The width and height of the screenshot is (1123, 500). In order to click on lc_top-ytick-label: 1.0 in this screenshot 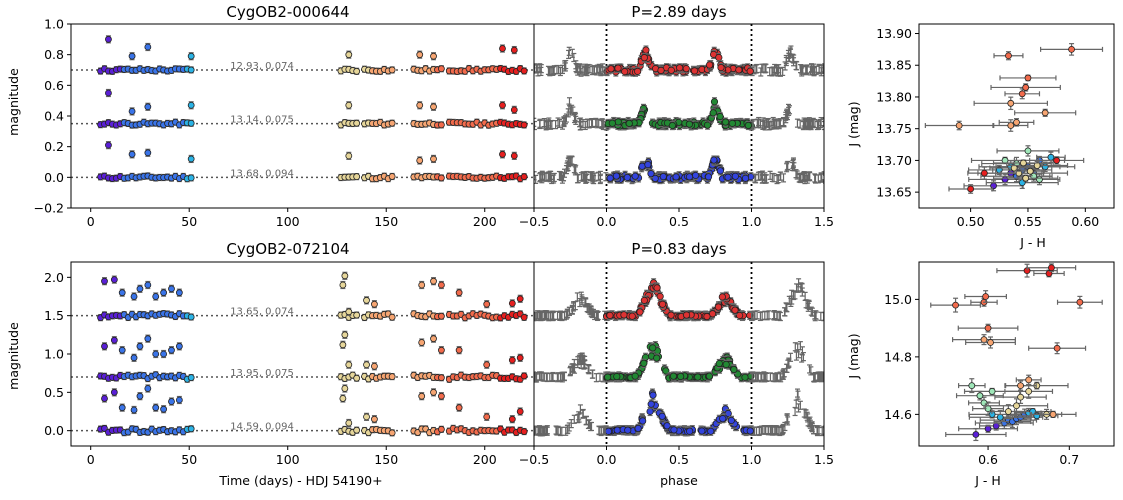, I will do `click(54, 24)`.